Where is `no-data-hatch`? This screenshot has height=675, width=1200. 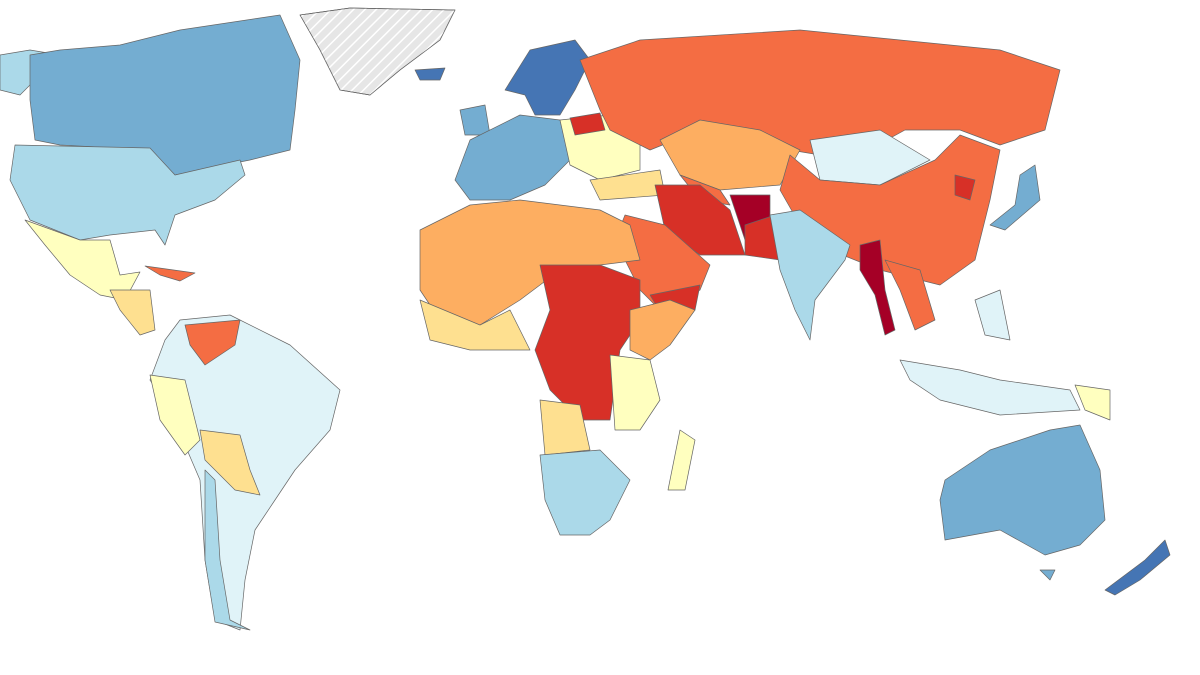
no-data-hatch is located at coordinates (377, 51).